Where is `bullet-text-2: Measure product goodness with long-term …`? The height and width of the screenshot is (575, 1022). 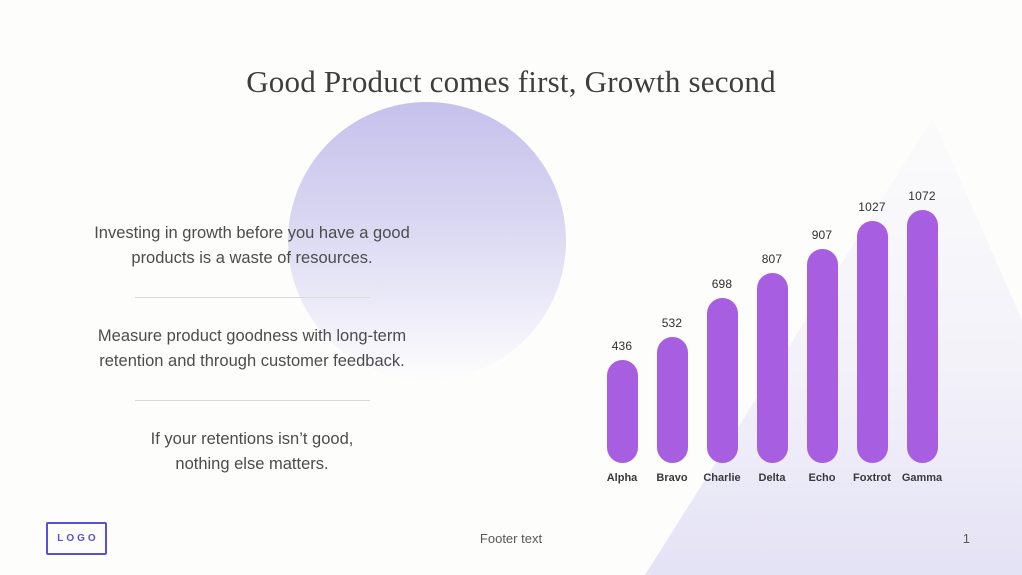
bullet-text-2: Measure product goodness with long-term … is located at coordinates (252, 348).